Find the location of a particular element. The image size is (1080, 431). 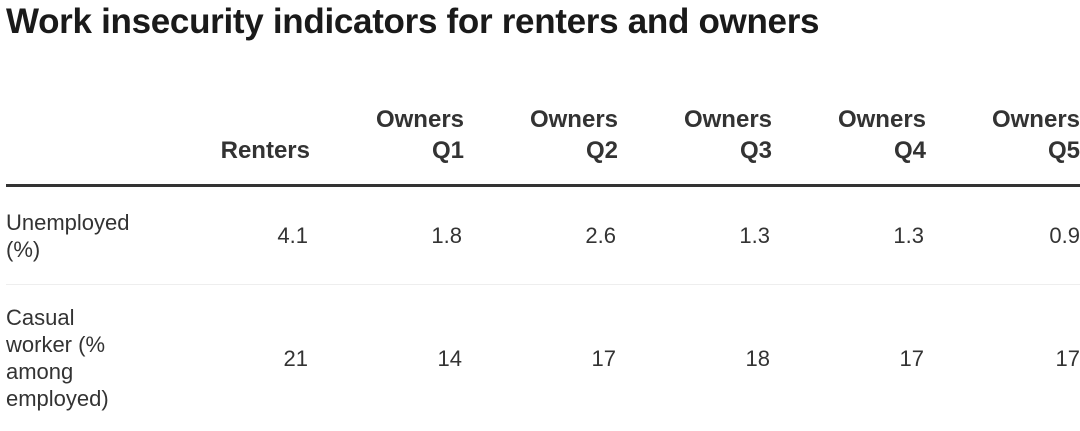

row-label-unemployed-line1: Unemployed is located at coordinates (68, 222).